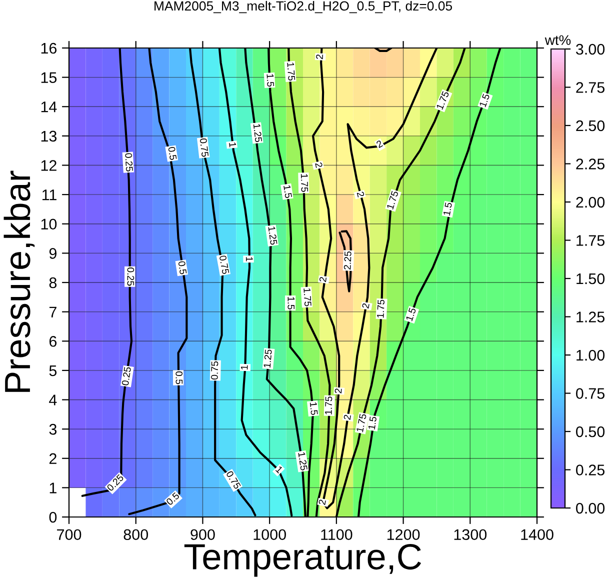 Image resolution: width=608 pixels, height=587 pixels. I want to click on x-tick-label: 1400, so click(537, 534).